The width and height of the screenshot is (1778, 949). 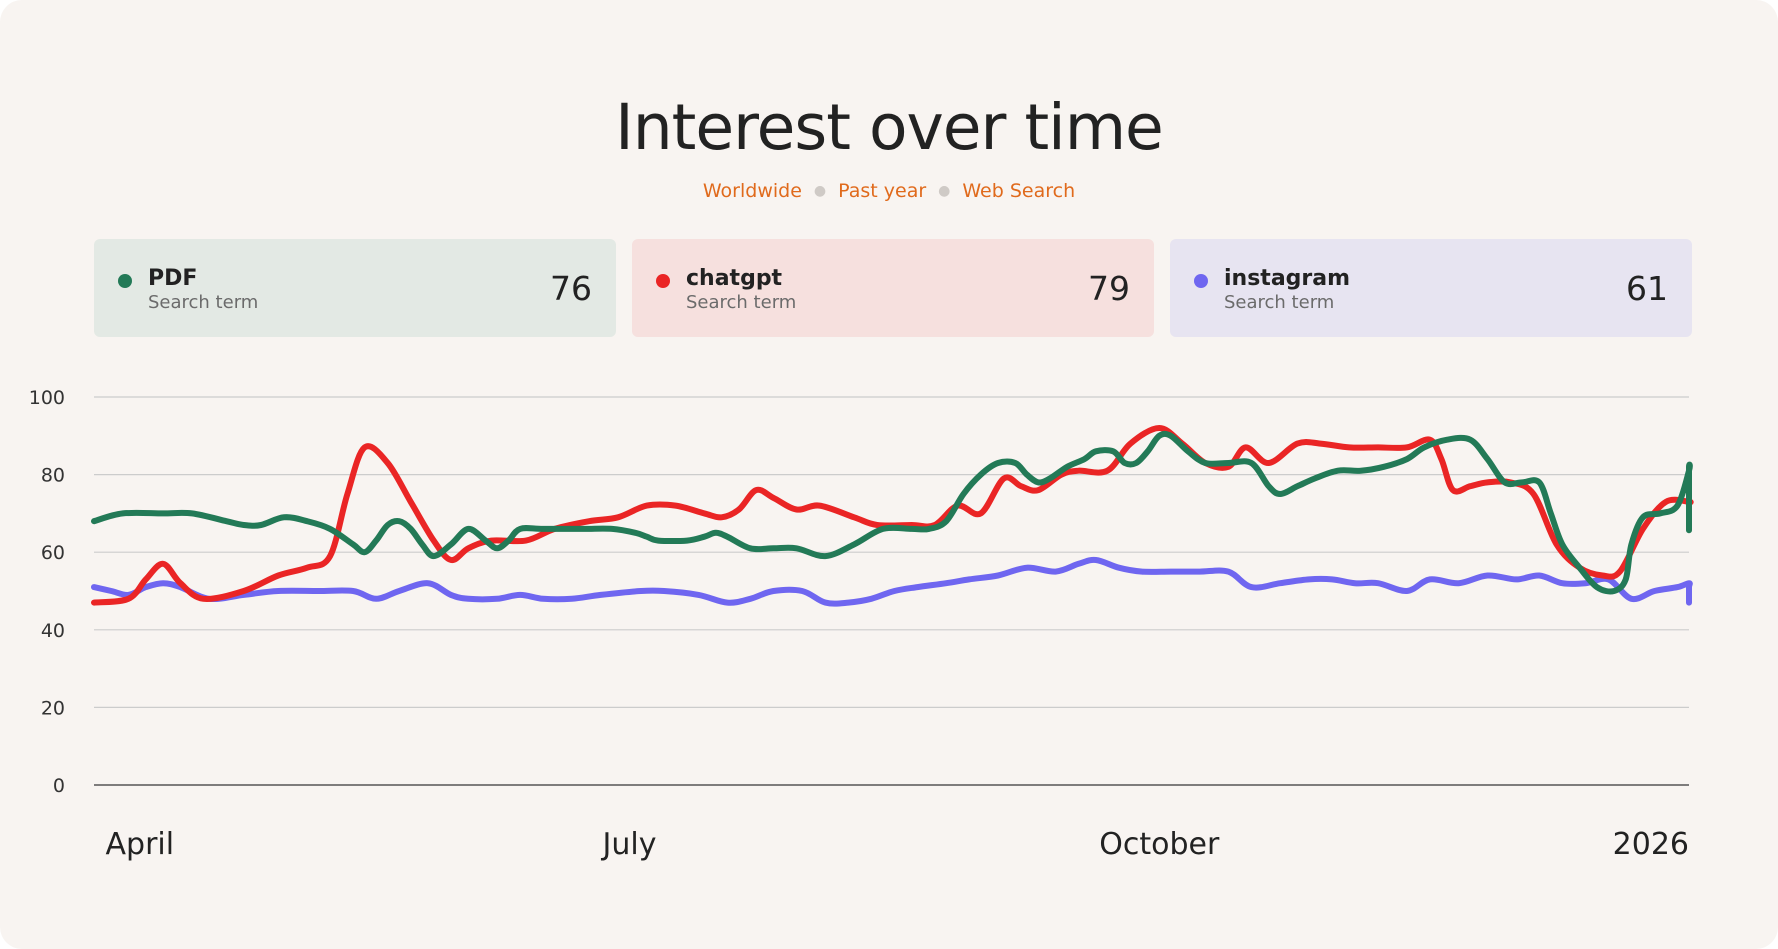 What do you see at coordinates (173, 278) in the screenshot?
I see `term-name: PDF` at bounding box center [173, 278].